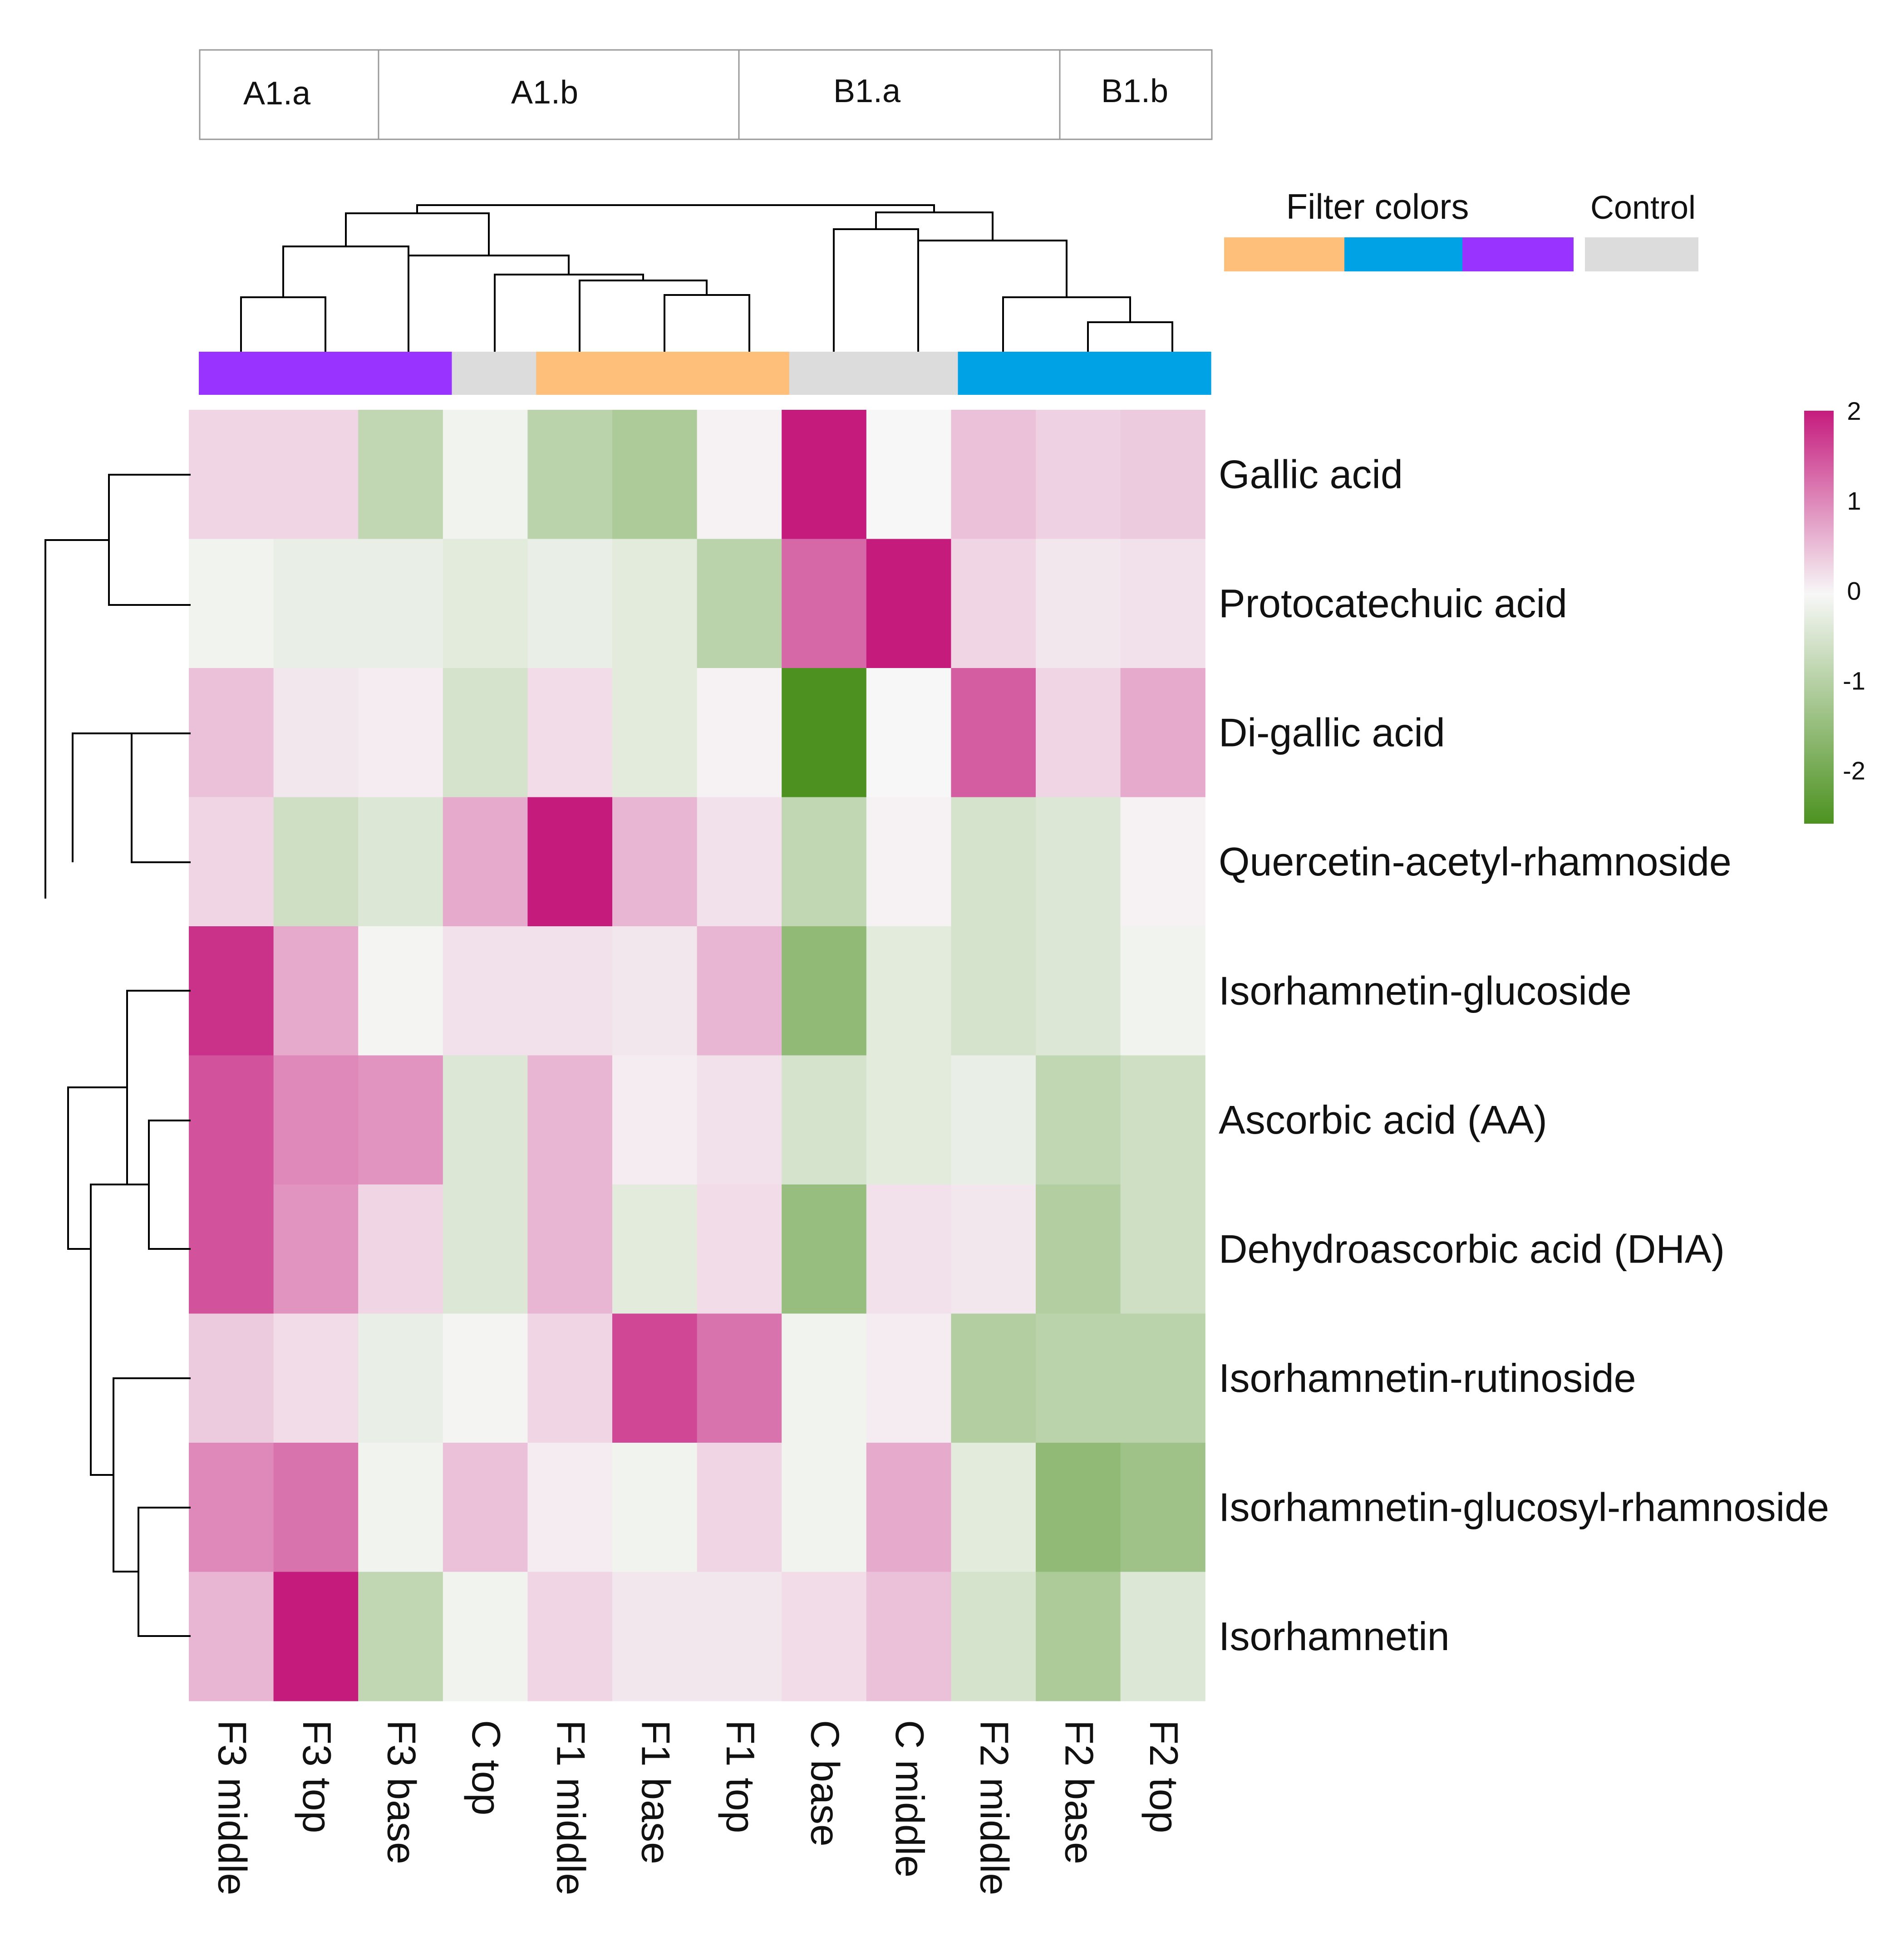 The height and width of the screenshot is (1941, 1904). What do you see at coordinates (1284, 254) in the screenshot?
I see `legend-swatch-f1` at bounding box center [1284, 254].